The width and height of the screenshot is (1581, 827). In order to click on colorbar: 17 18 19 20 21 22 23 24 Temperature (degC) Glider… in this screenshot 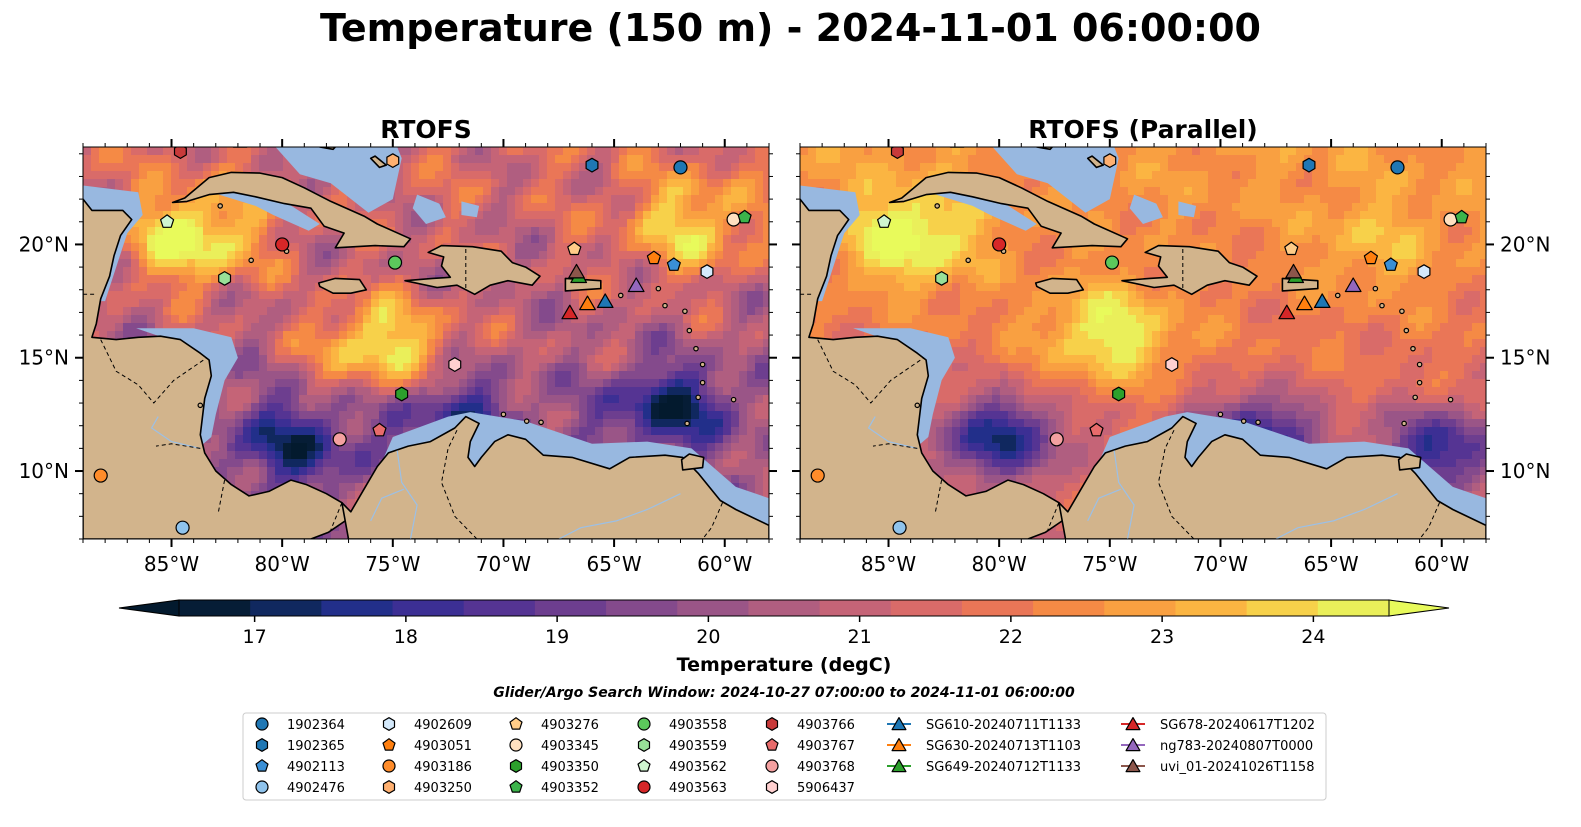, I will do `click(784, 650)`.